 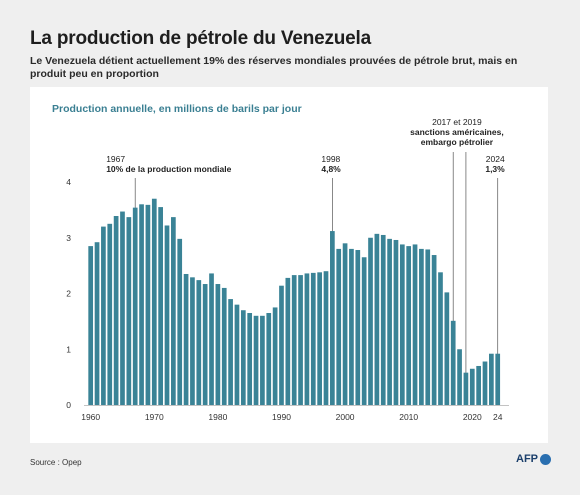 I want to click on source-note: Source : Opep, so click(x=56, y=462).